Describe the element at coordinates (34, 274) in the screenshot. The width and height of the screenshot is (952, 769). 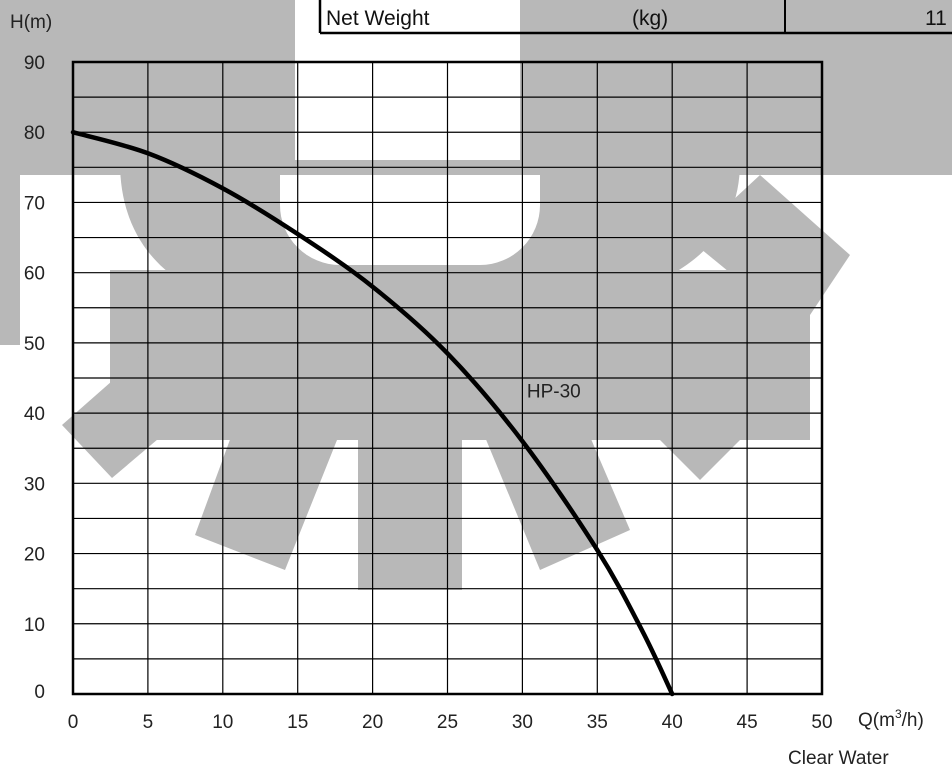
I see `y-tick-label: 60` at that location.